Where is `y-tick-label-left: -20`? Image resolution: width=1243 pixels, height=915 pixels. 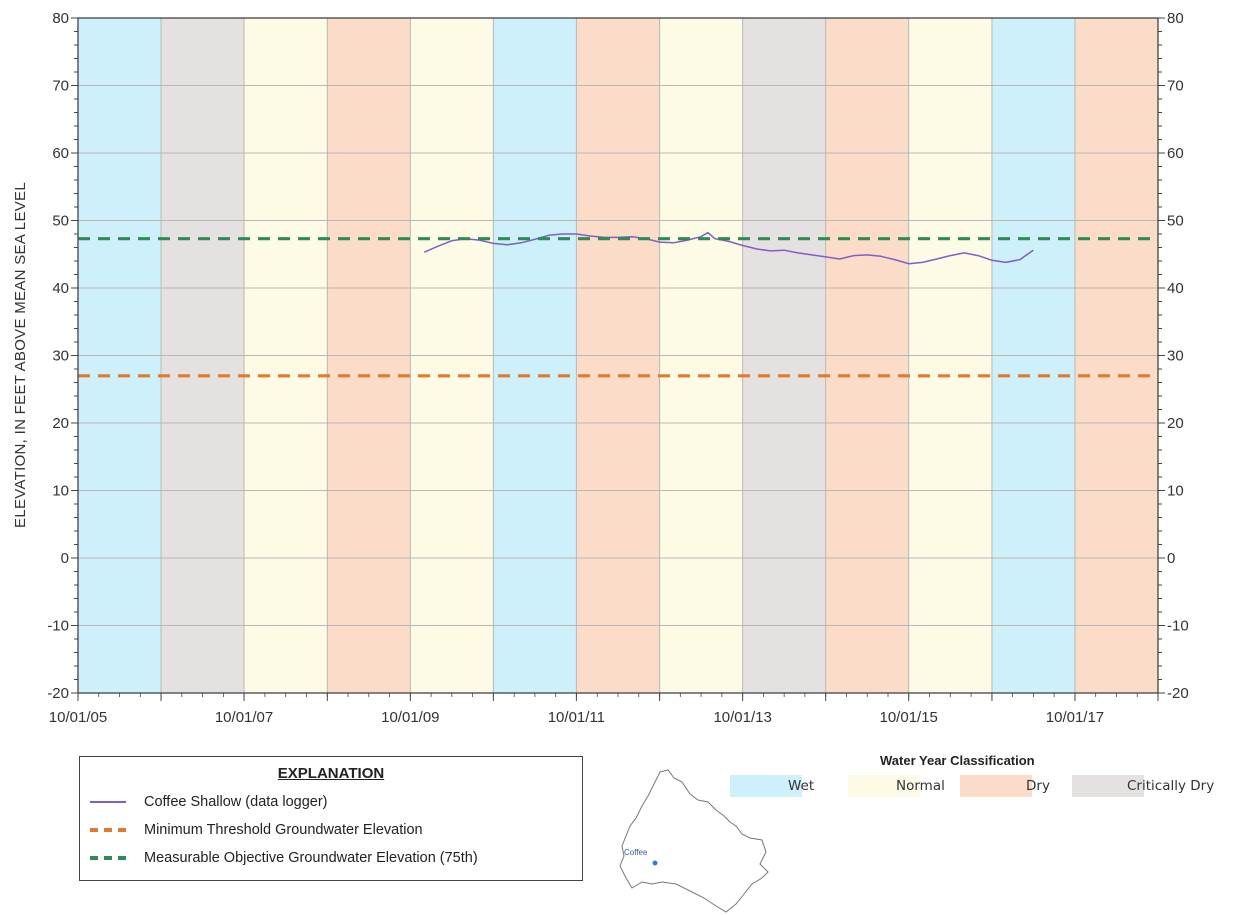 y-tick-label-left: -20 is located at coordinates (58, 693).